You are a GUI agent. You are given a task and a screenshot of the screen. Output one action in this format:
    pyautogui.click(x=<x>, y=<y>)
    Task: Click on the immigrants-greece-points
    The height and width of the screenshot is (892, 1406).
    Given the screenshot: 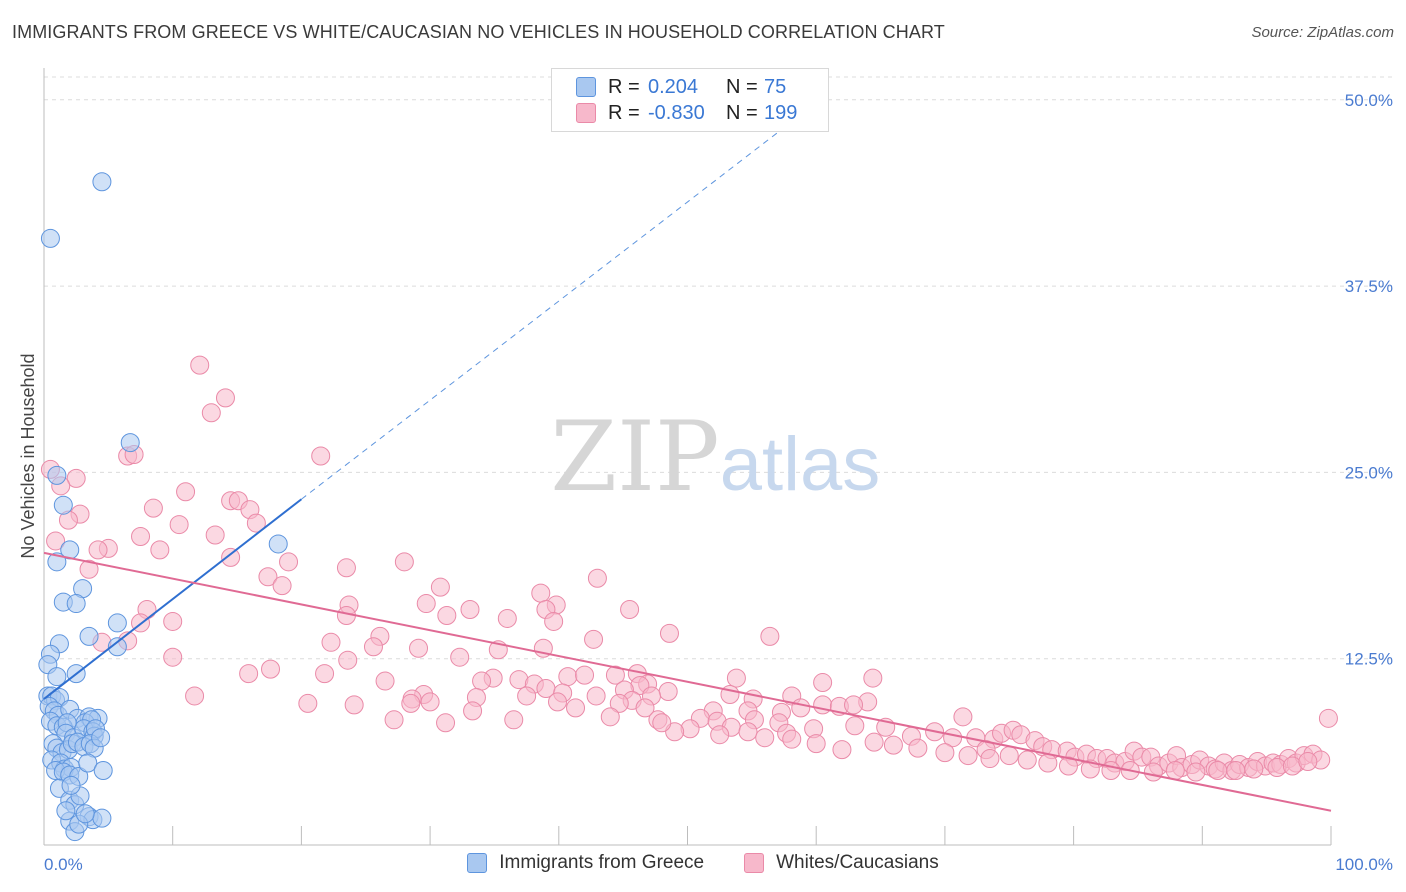 What is the action you would take?
    pyautogui.click(x=163, y=507)
    